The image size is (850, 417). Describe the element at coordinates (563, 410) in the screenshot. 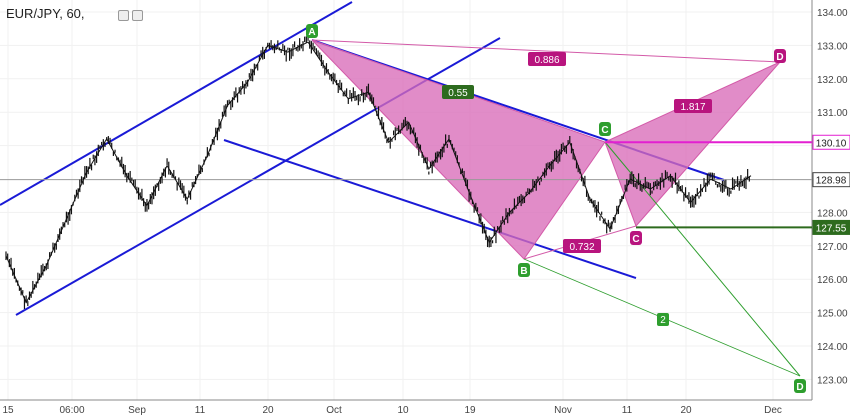

I see `x-tick-label: Nov` at that location.